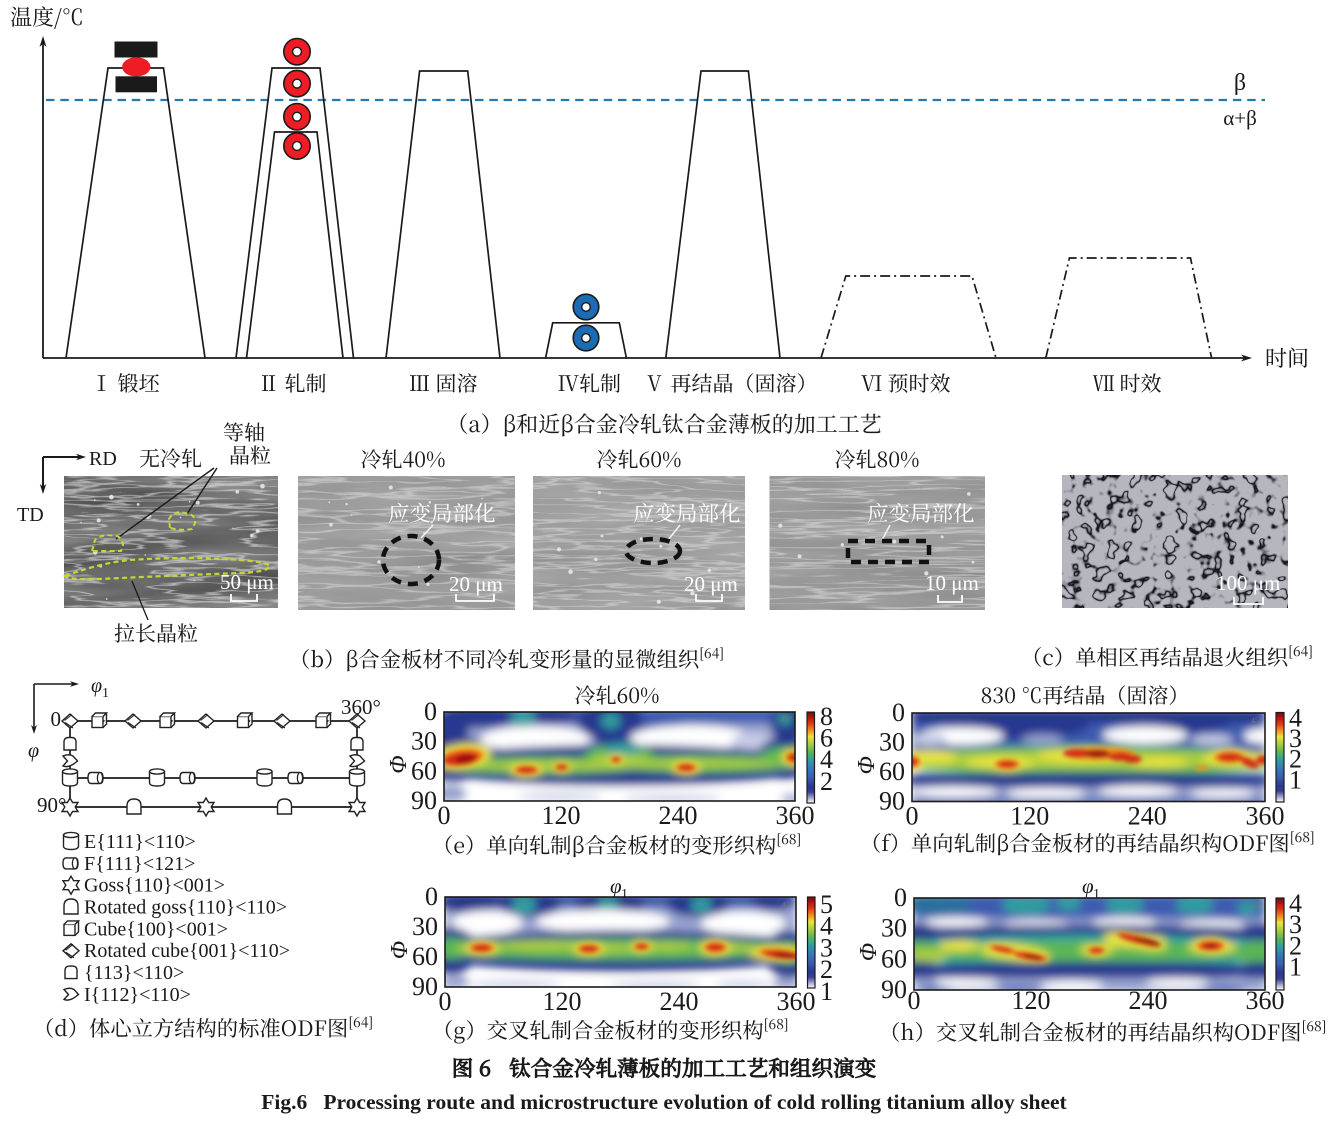  What do you see at coordinates (952, 583) in the screenshot?
I see `svg-text: 10 μm` at bounding box center [952, 583].